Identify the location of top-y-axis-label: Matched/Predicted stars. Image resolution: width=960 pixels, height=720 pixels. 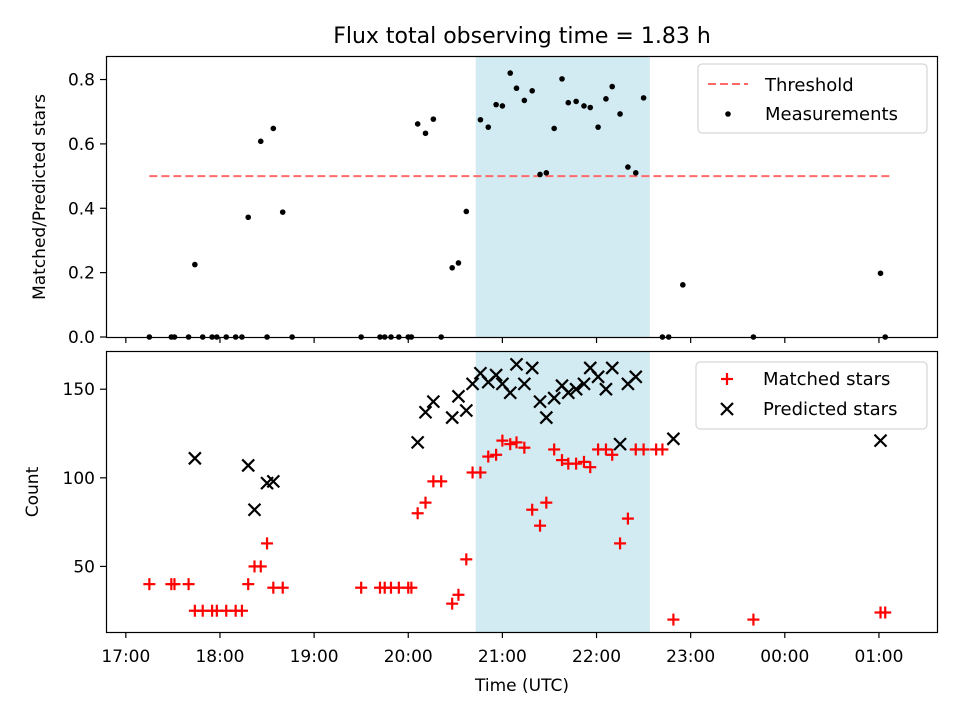
(40, 197).